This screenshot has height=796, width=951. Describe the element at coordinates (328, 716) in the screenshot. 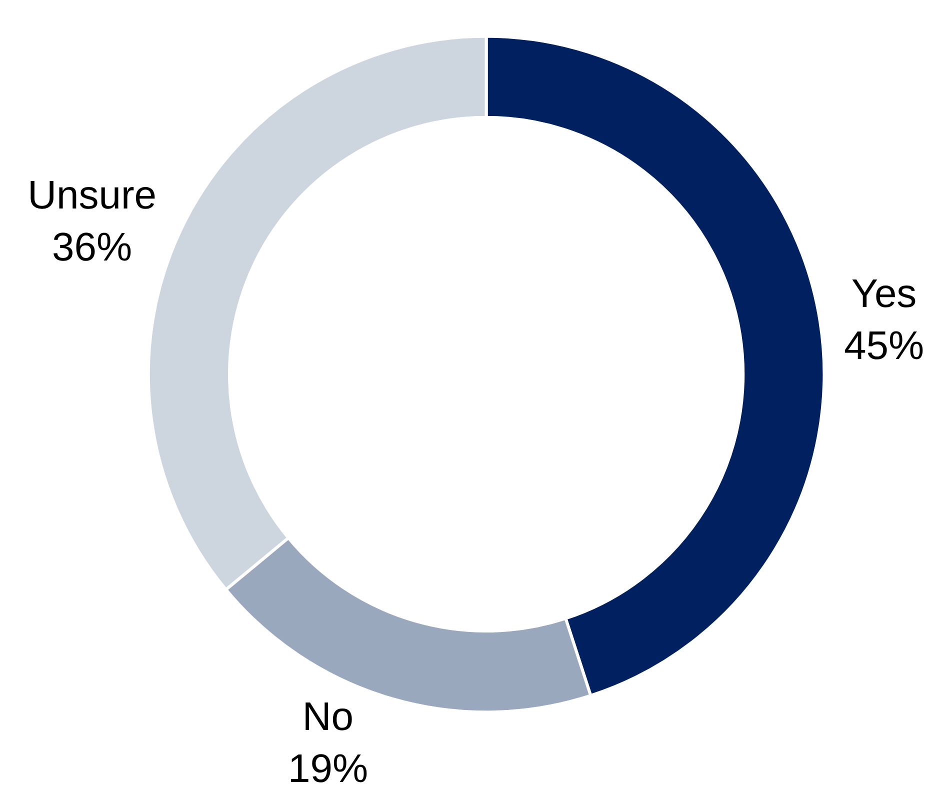

I see `slice-label: No` at that location.